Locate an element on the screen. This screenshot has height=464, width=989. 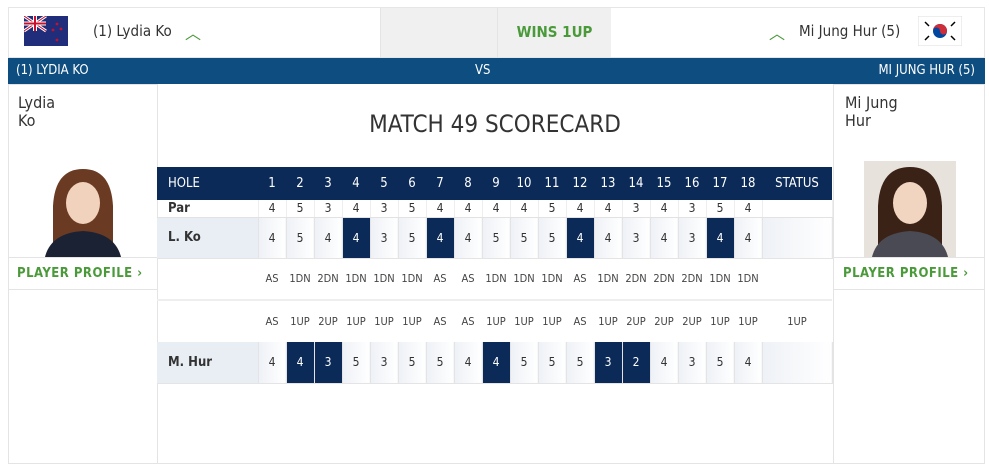
hole-number: 9 is located at coordinates (496, 183).